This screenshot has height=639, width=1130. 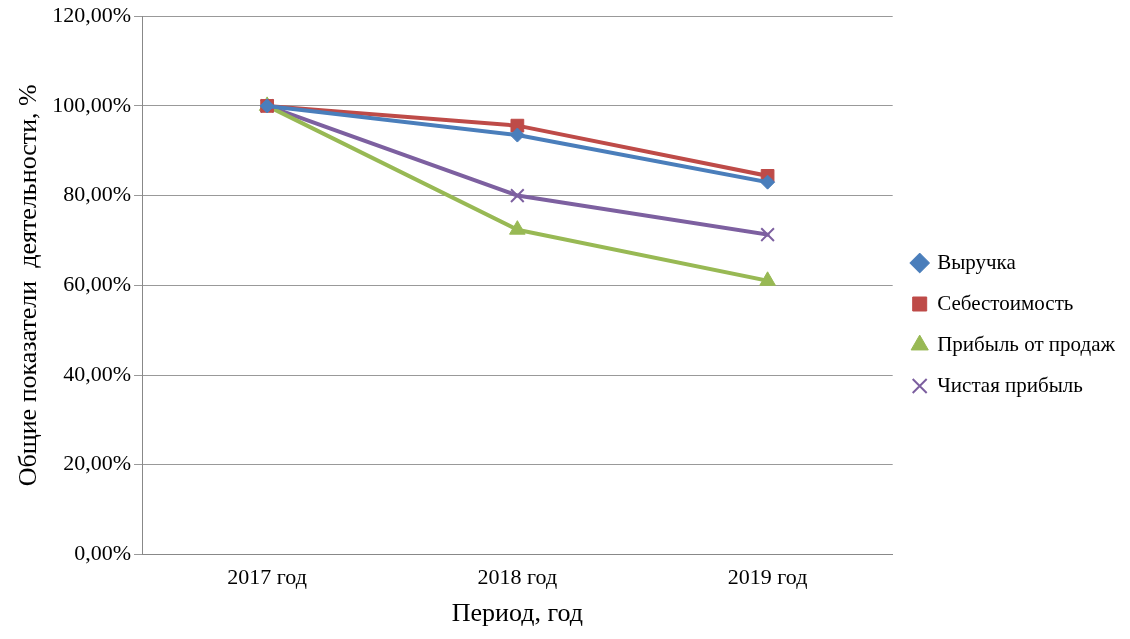 What do you see at coordinates (97, 463) in the screenshot?
I see `y-tick-label: 20,00%` at bounding box center [97, 463].